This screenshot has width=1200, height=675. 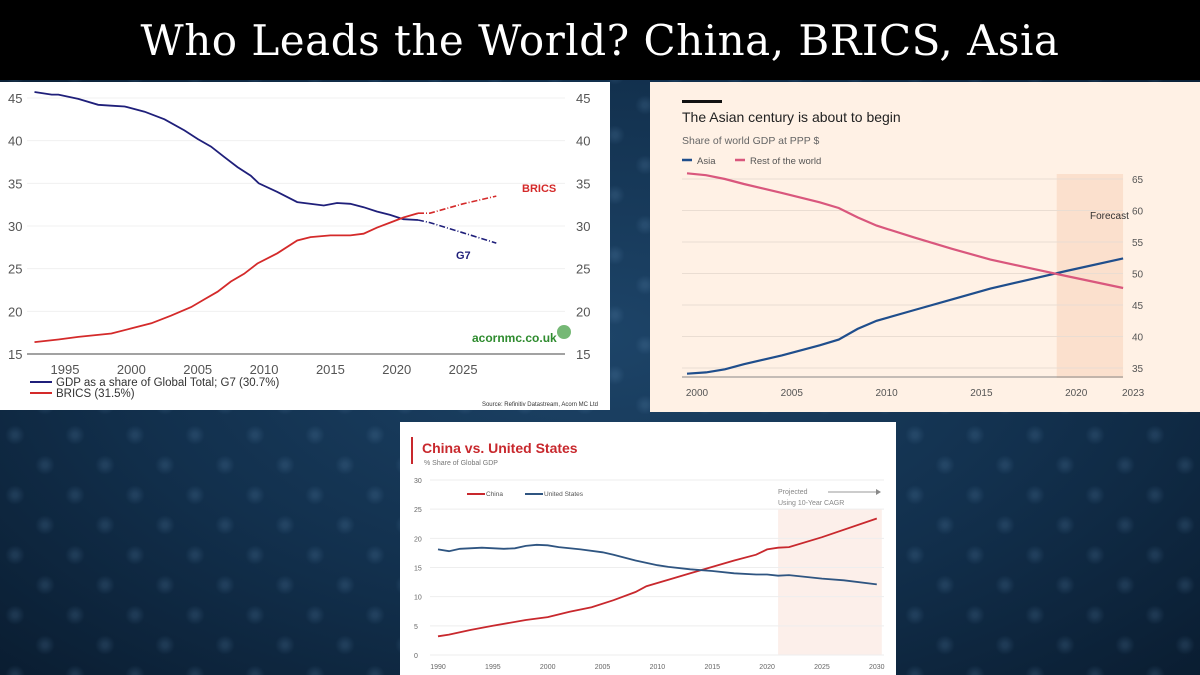 I want to click on chart-subtitle: % Share of Global GDP, so click(x=461, y=463).